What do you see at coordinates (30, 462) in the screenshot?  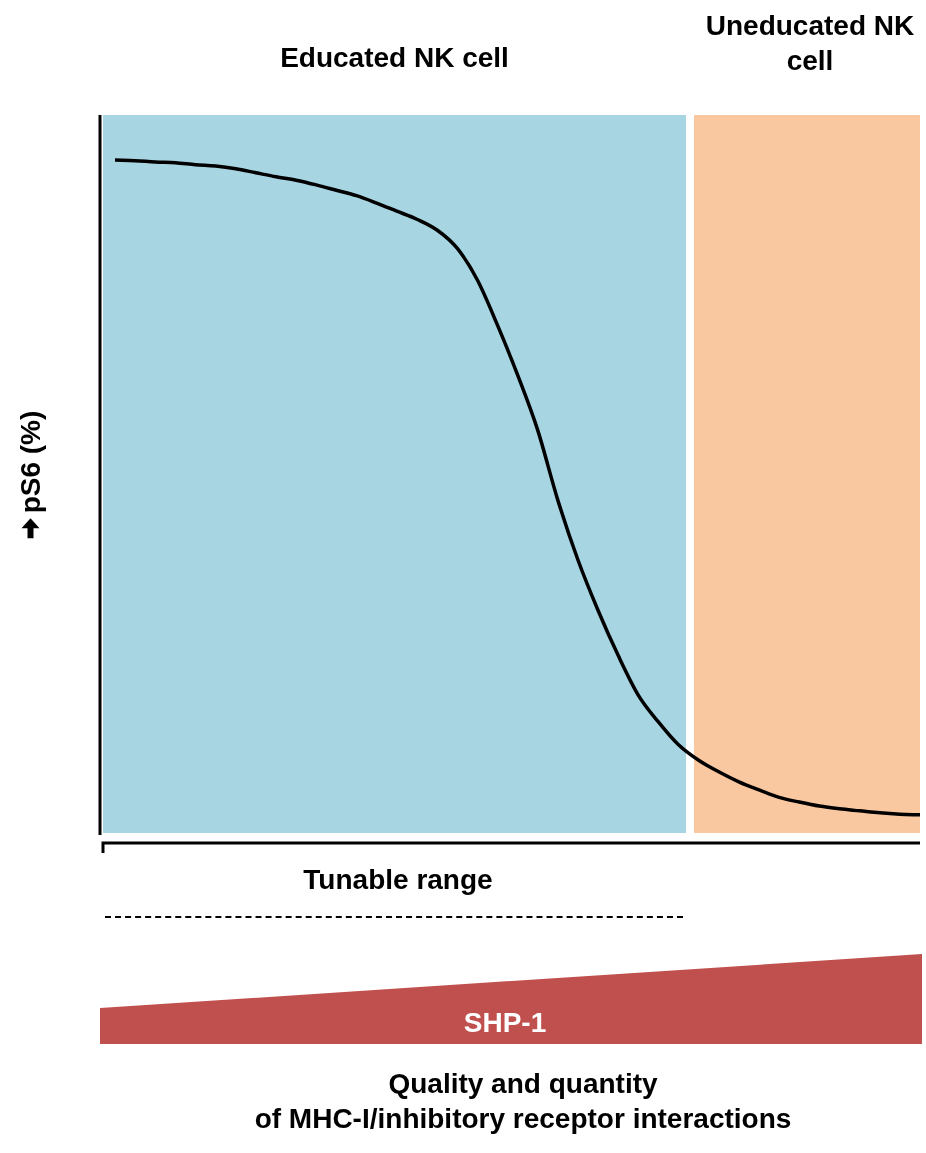 I see `y-axis-title: pS6 (%)` at bounding box center [30, 462].